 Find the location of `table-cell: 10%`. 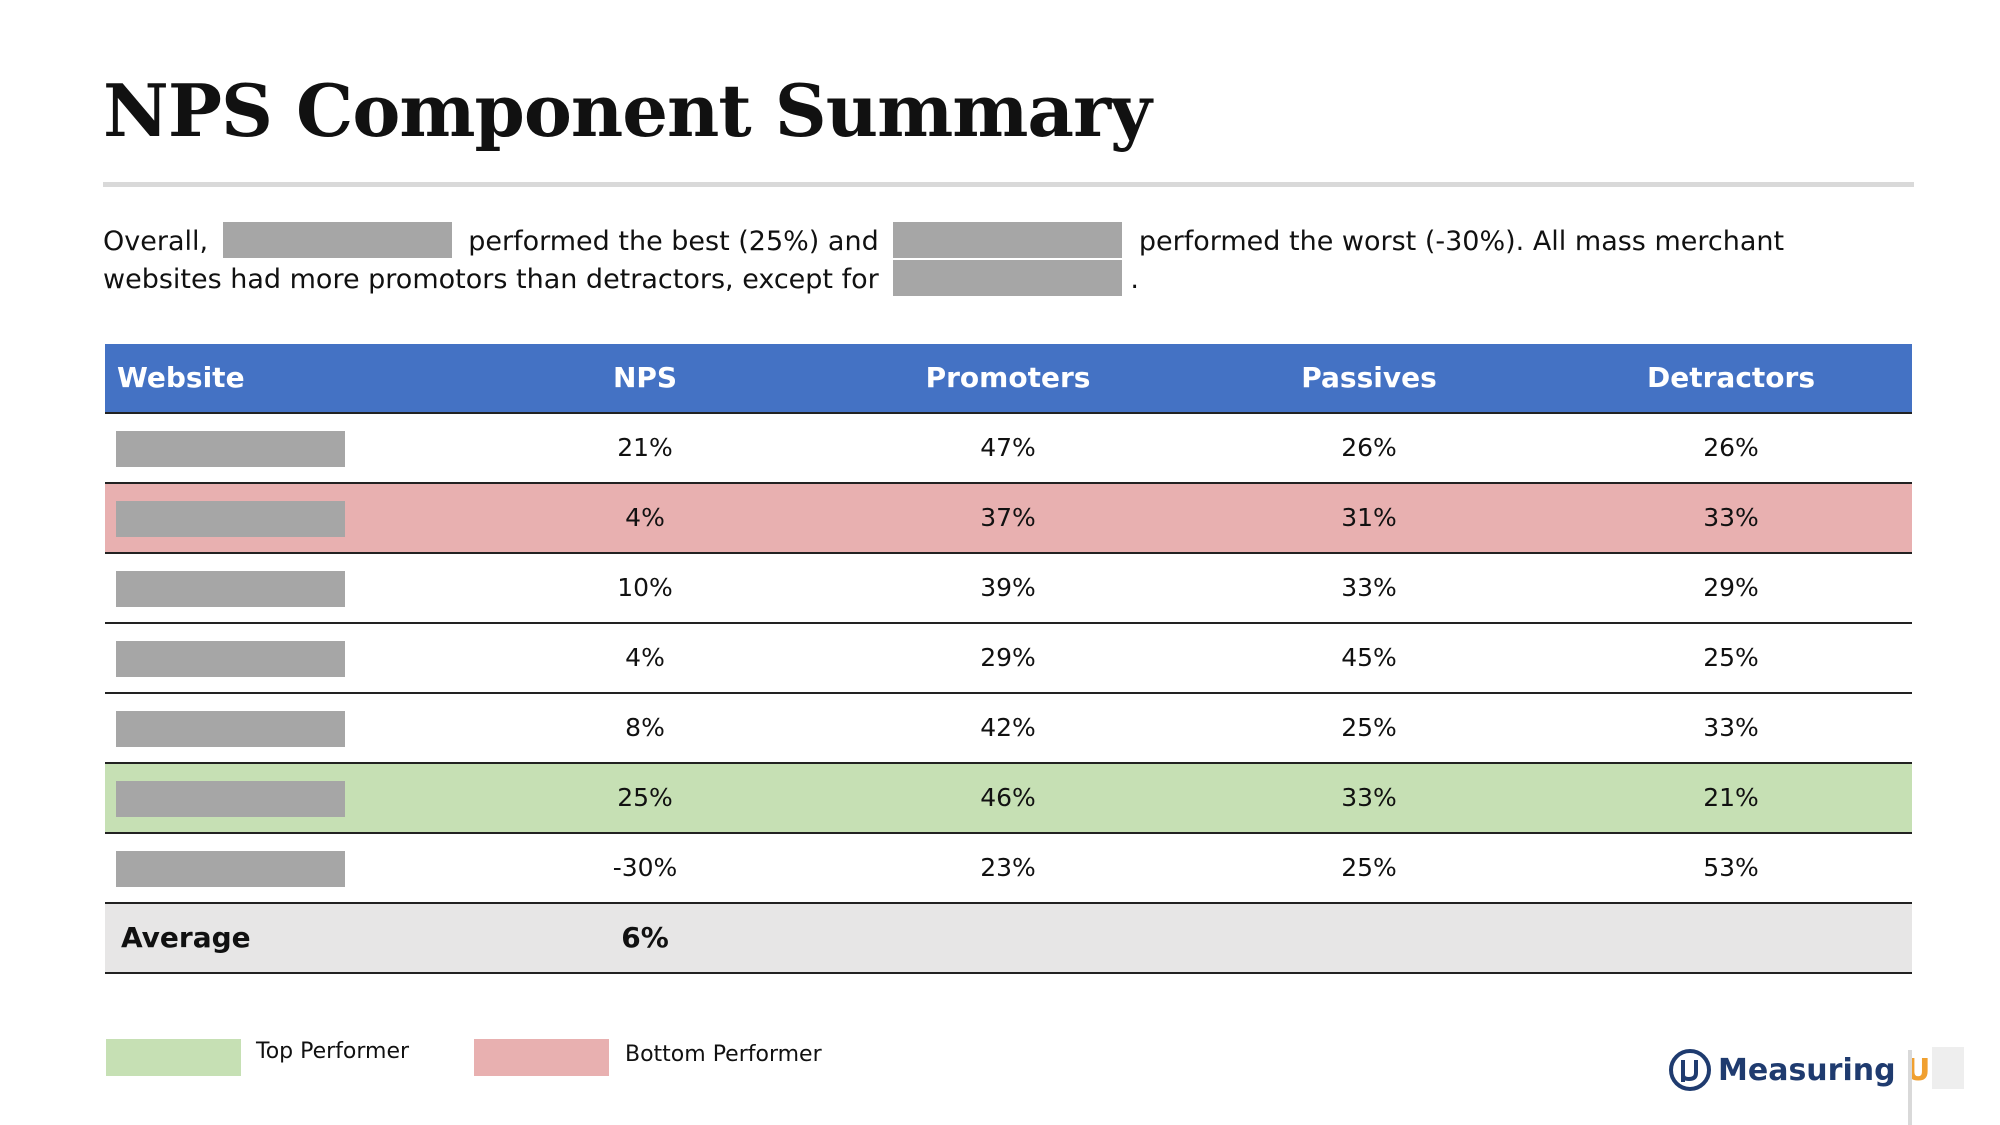

table-cell: 10% is located at coordinates (645, 587).